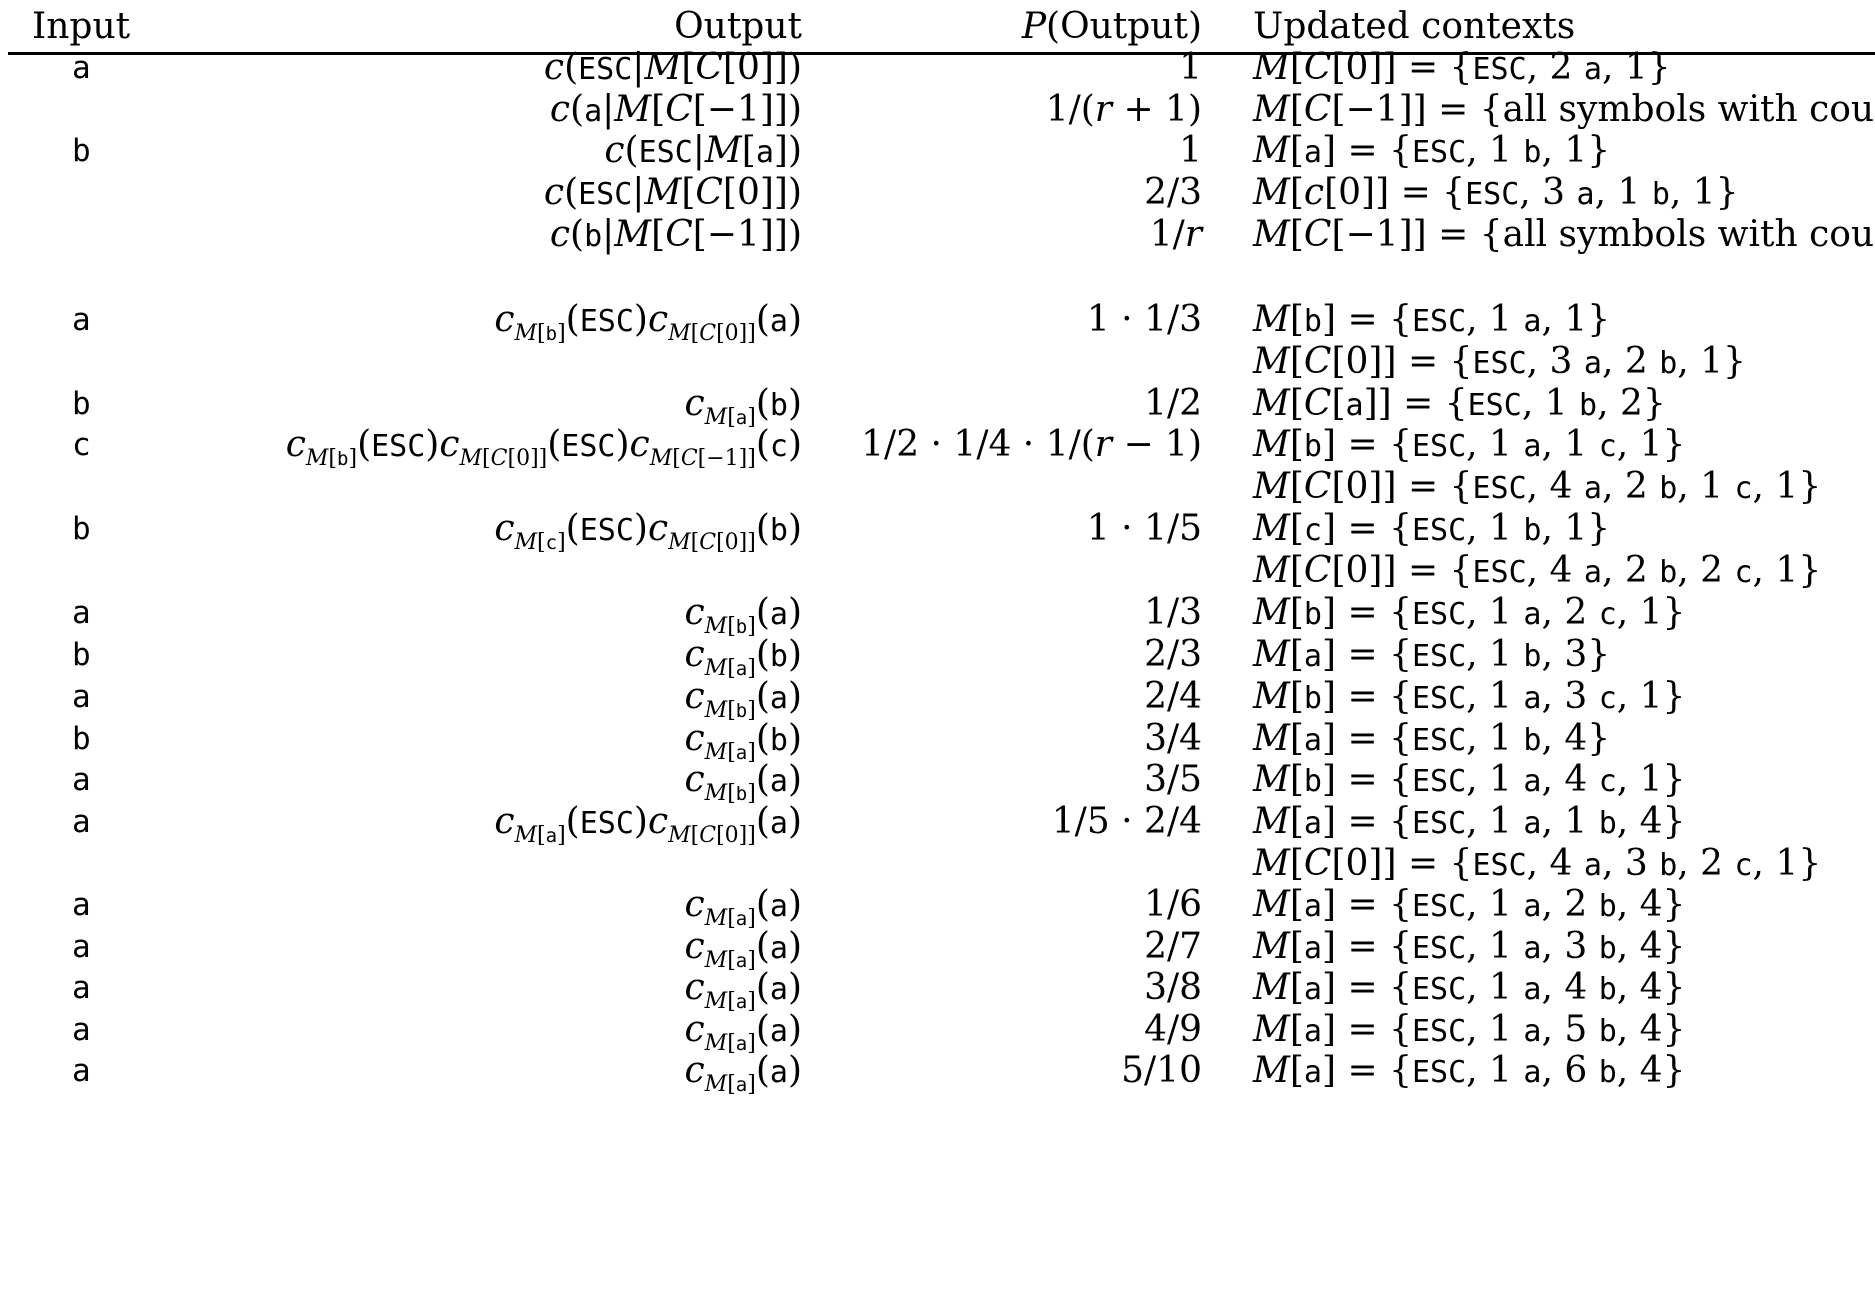 The height and width of the screenshot is (1308, 1875). I want to click on row-updated-context: M[a] = {ESC, 1 a, 5 b, 4}, so click(1469, 1029).